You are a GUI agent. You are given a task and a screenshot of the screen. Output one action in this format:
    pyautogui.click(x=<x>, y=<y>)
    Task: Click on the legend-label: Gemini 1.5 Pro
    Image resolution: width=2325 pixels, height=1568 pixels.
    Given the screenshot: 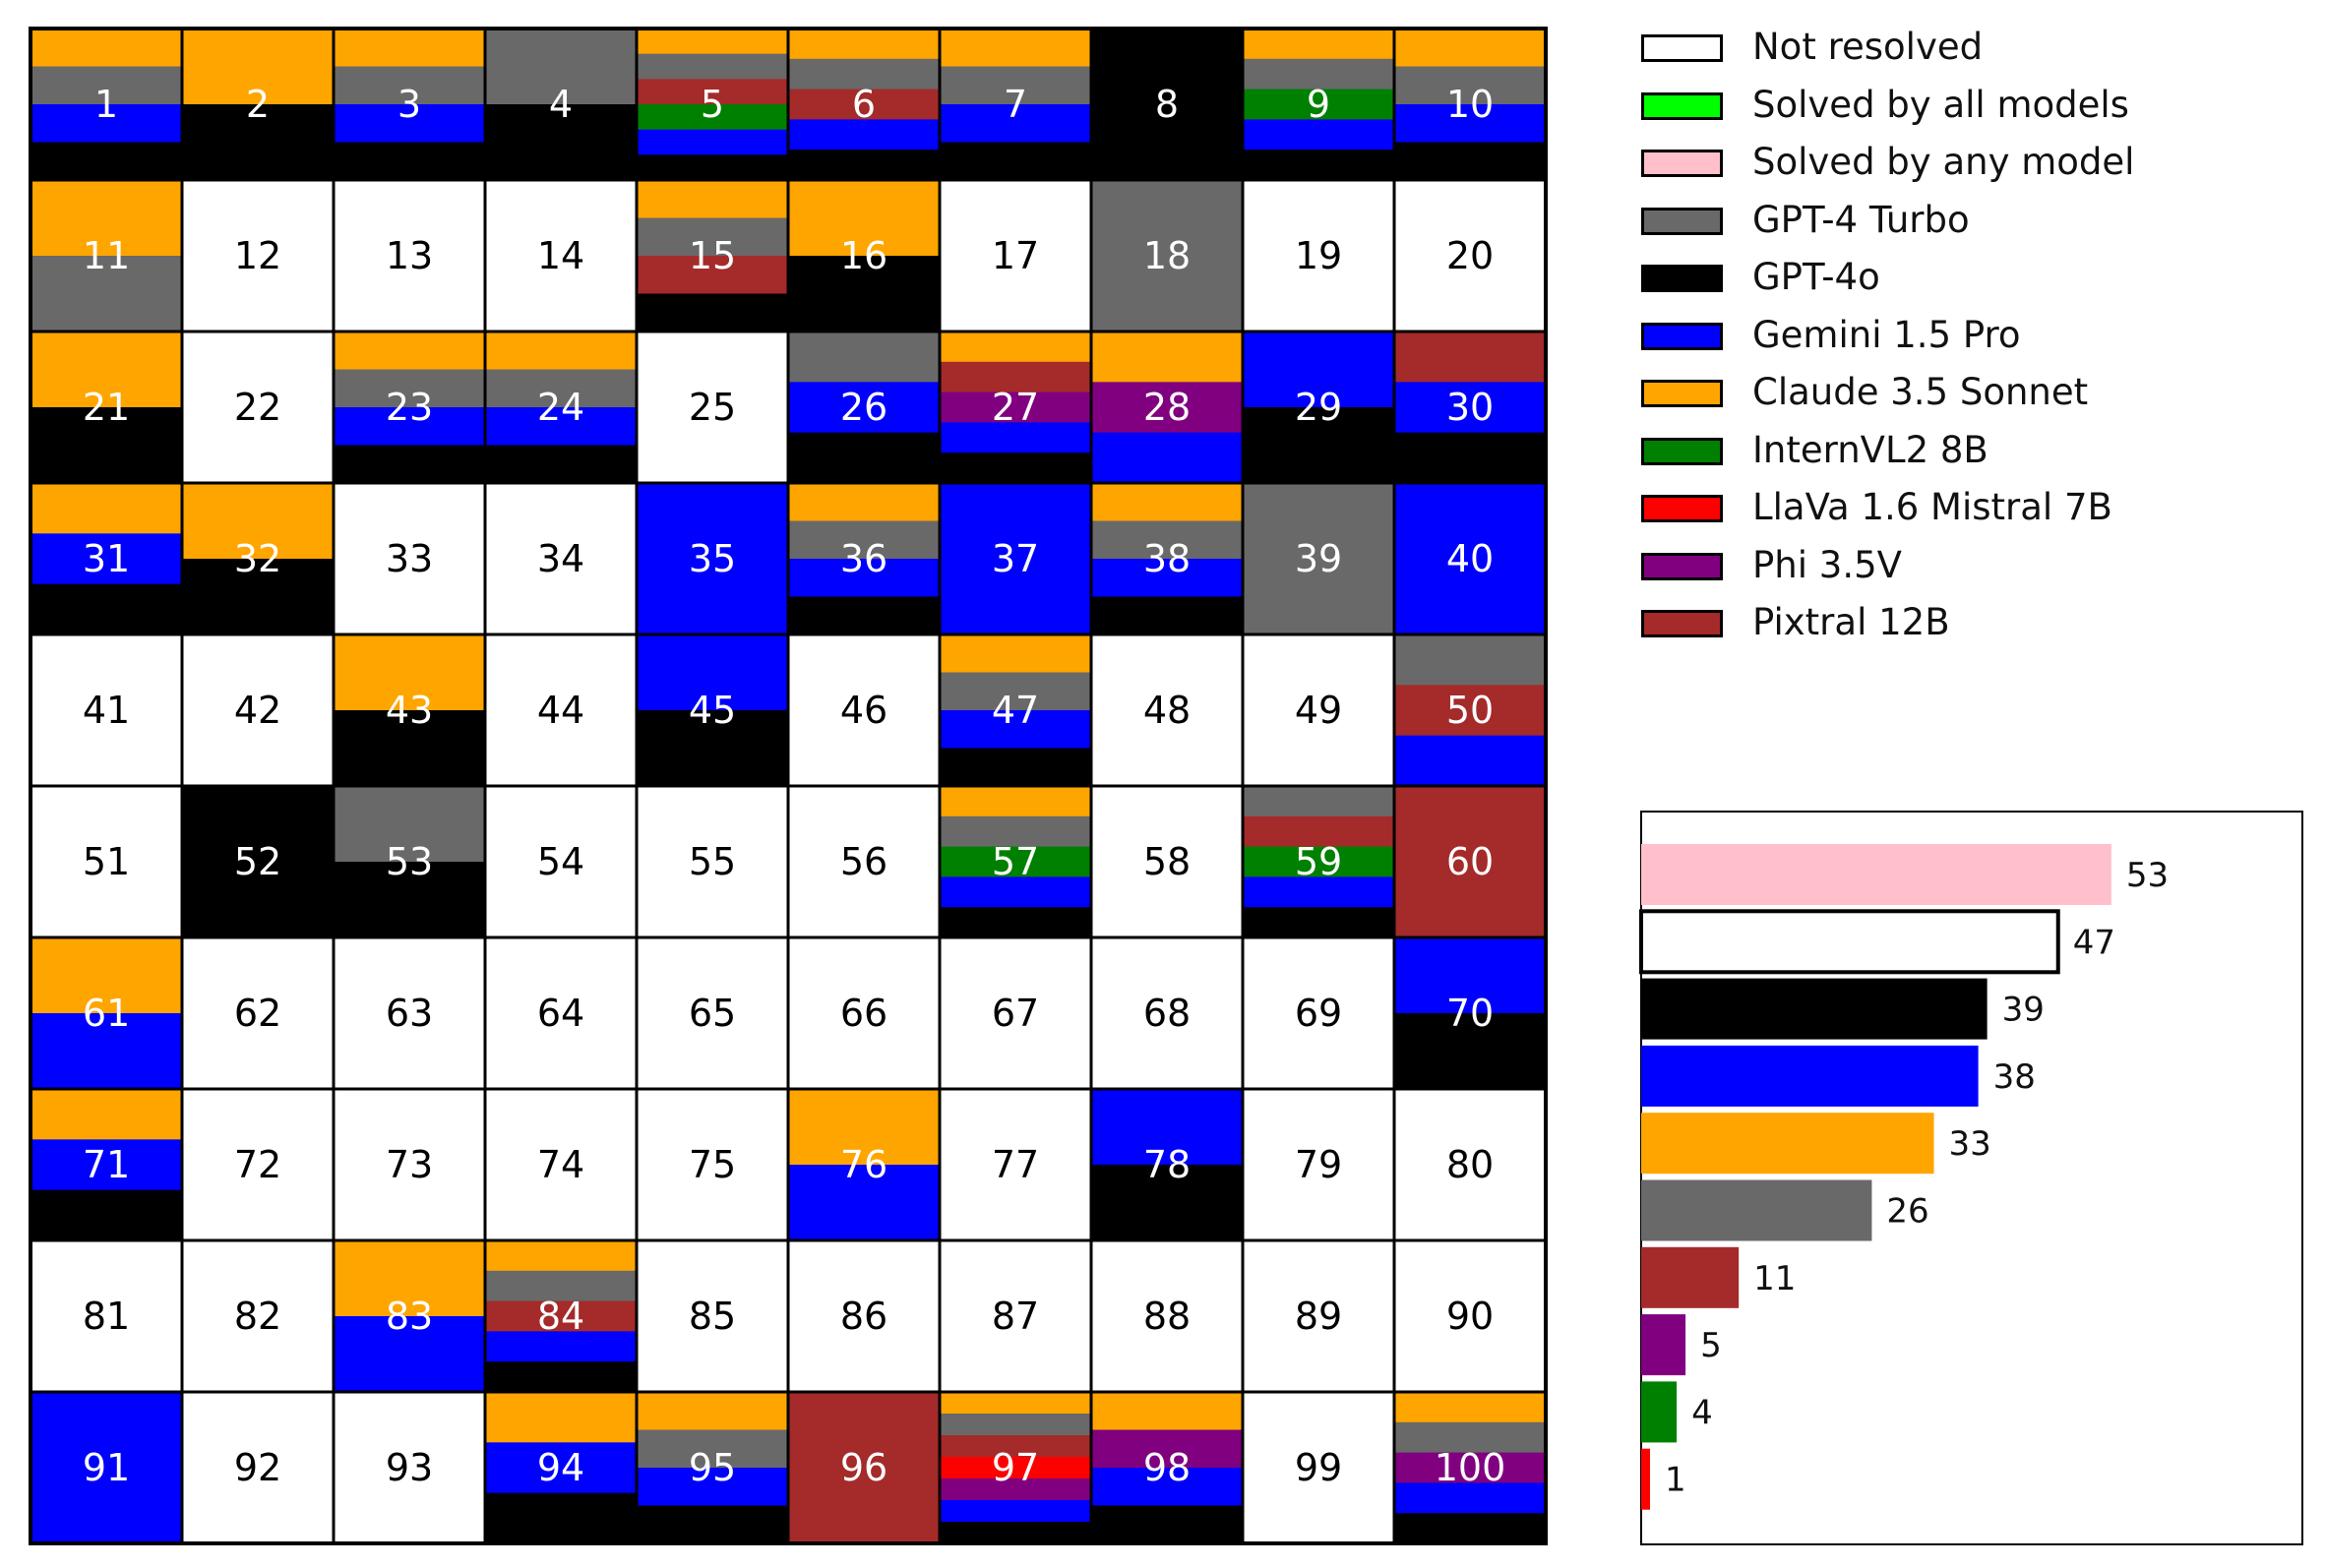 What is the action you would take?
    pyautogui.click(x=1886, y=334)
    